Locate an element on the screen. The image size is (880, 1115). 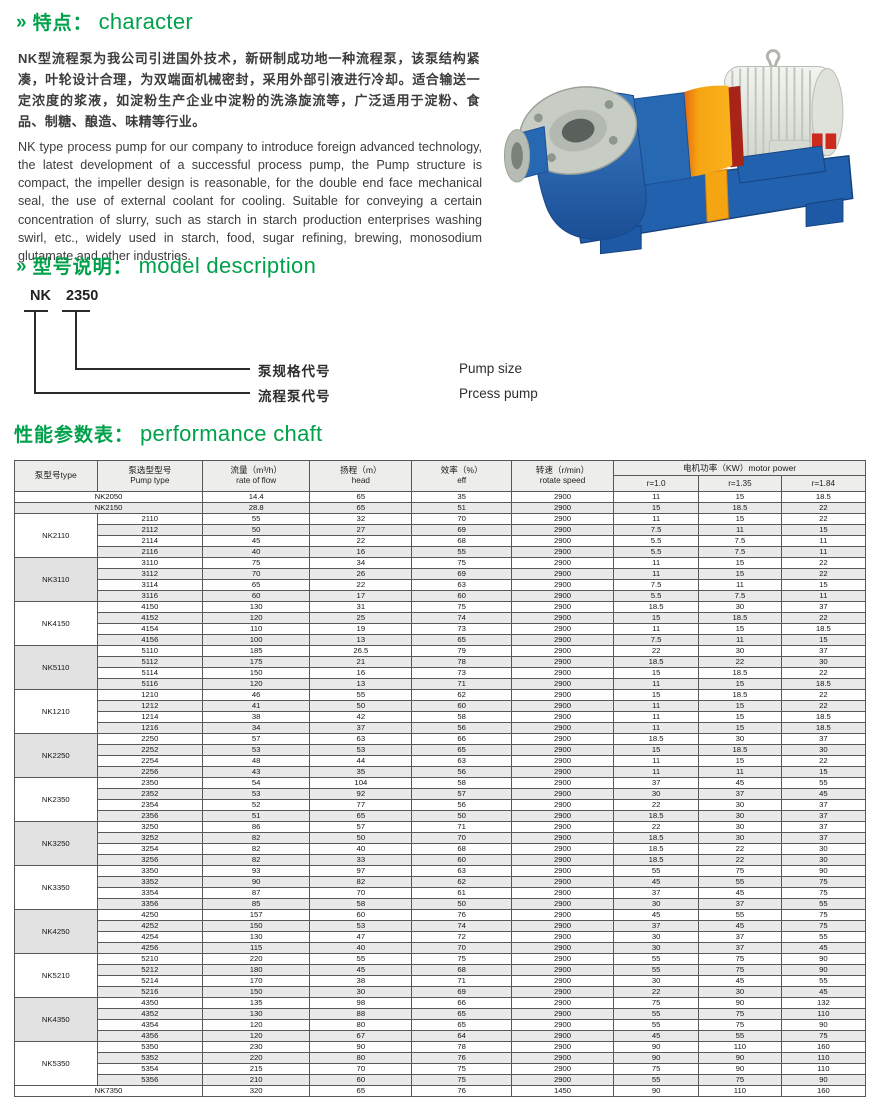
value-cell: 27 is located at coordinates (361, 530).